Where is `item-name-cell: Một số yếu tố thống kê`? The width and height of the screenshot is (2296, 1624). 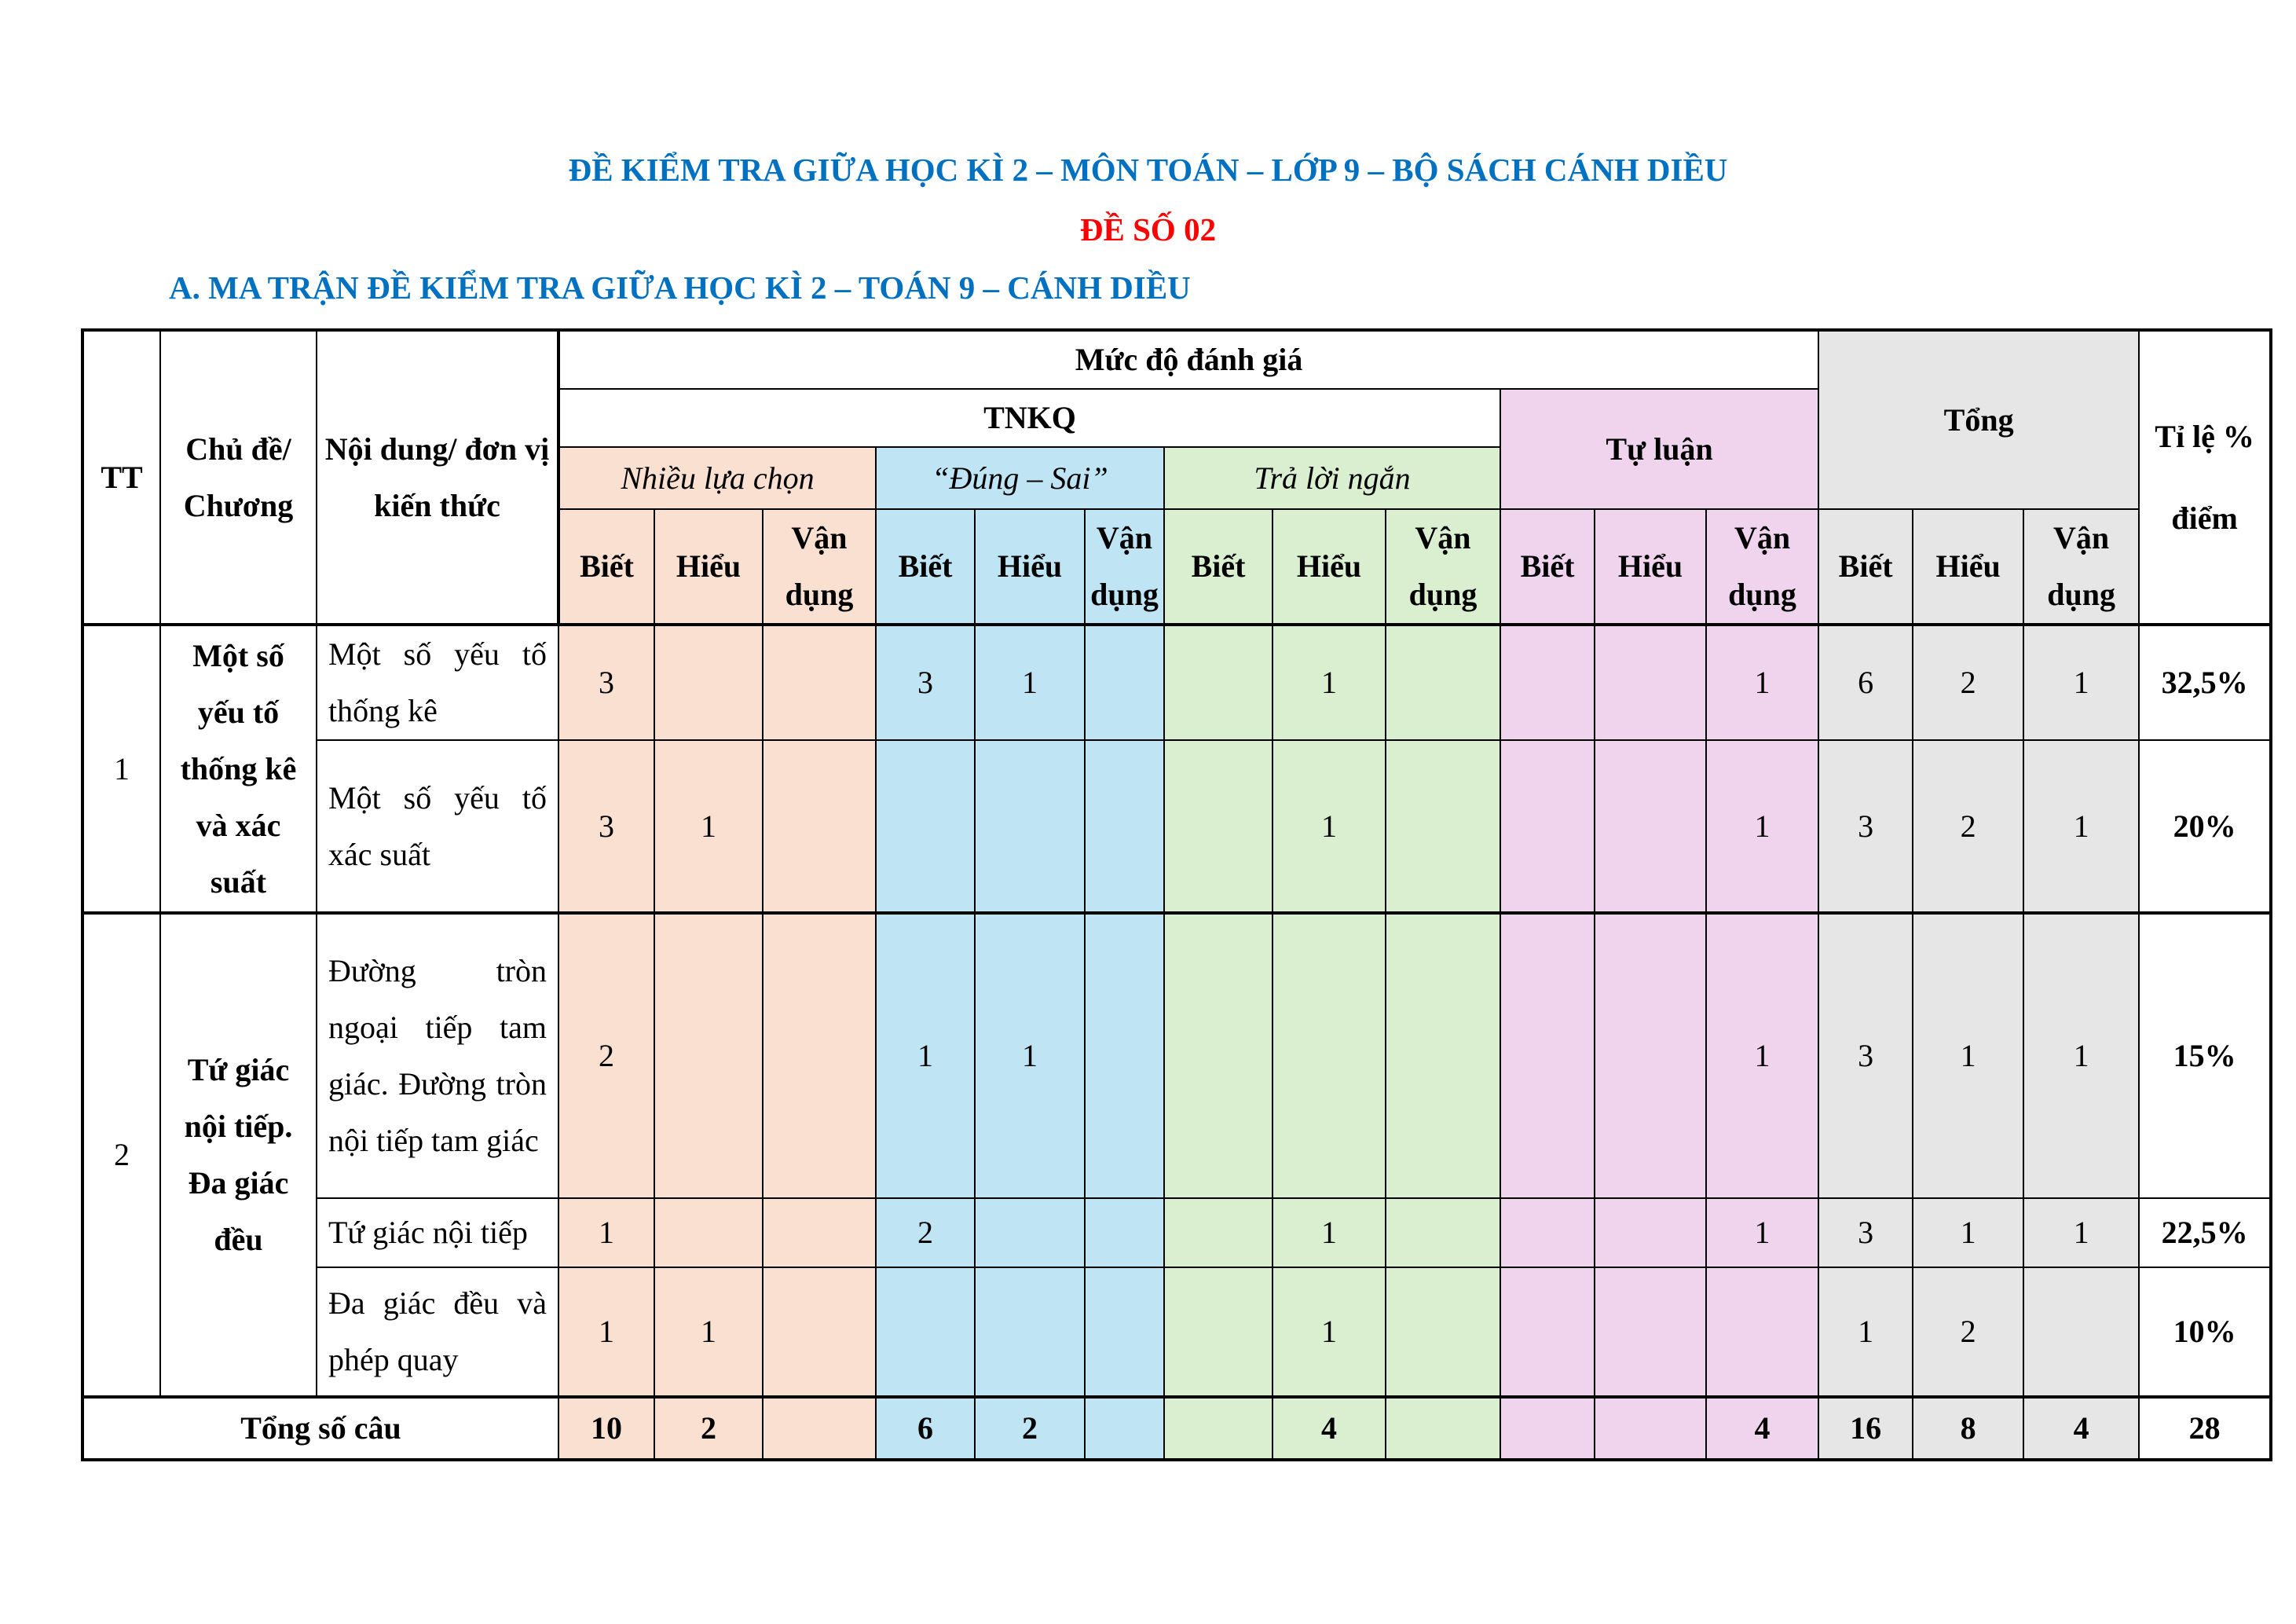 item-name-cell: Một số yếu tố thống kê is located at coordinates (437, 683).